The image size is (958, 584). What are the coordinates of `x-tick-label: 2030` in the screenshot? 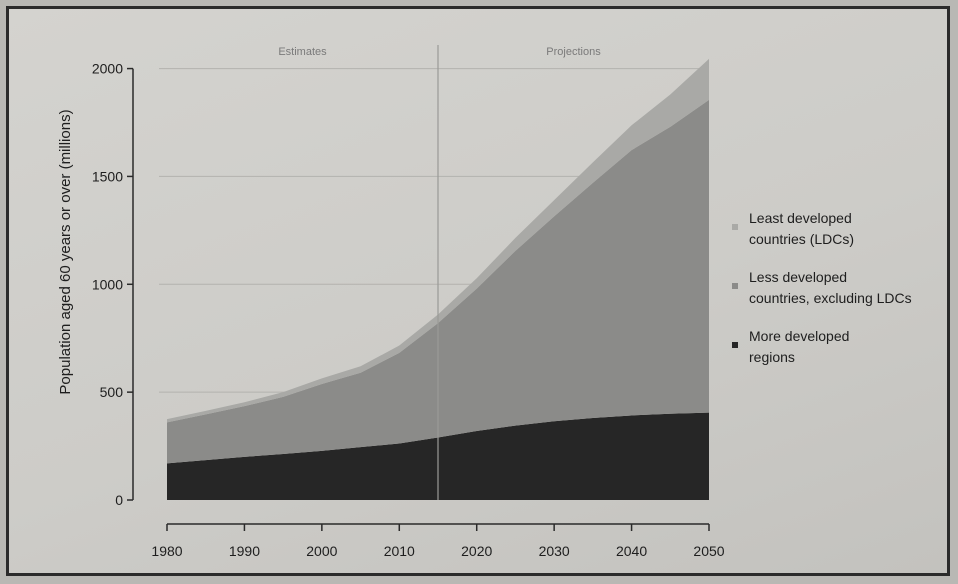 It's located at (554, 551).